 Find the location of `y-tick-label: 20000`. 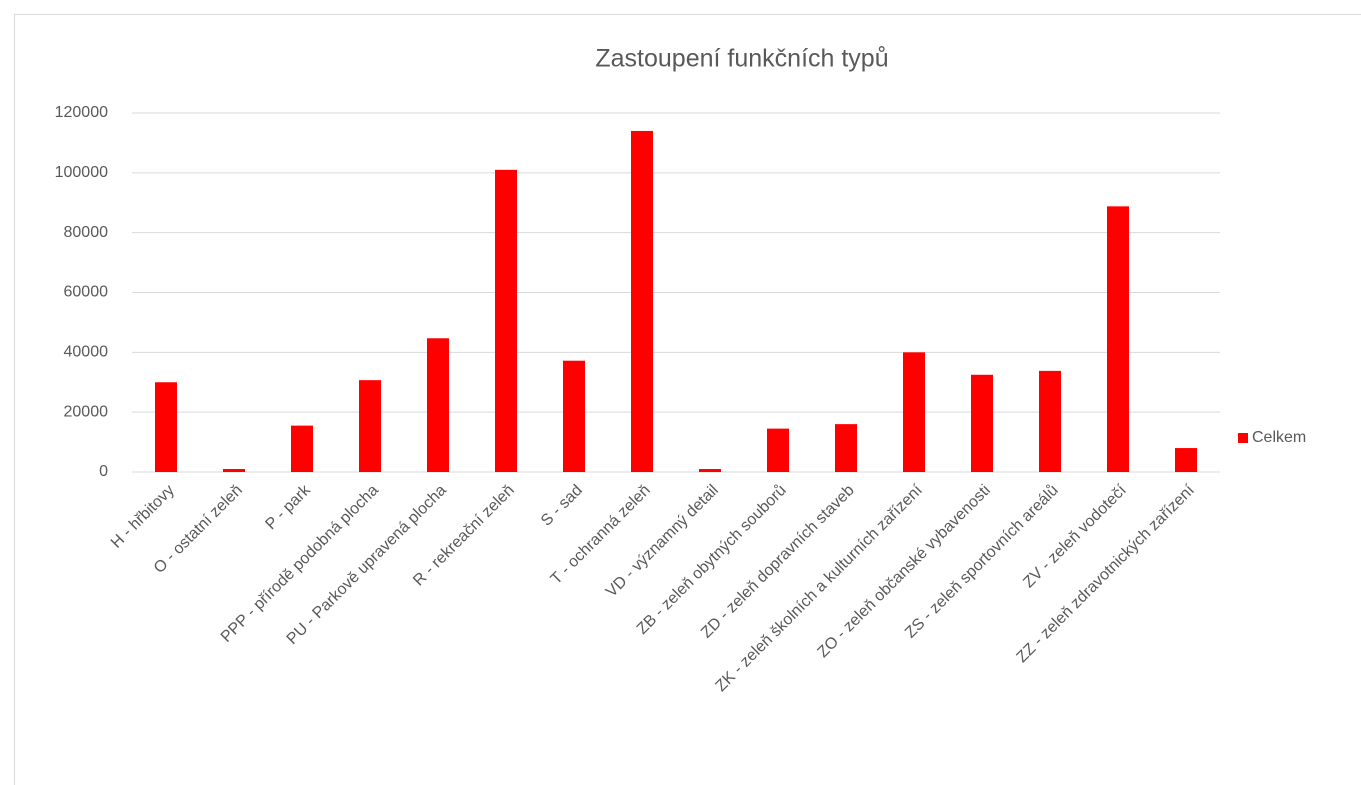

y-tick-label: 20000 is located at coordinates (86, 411).